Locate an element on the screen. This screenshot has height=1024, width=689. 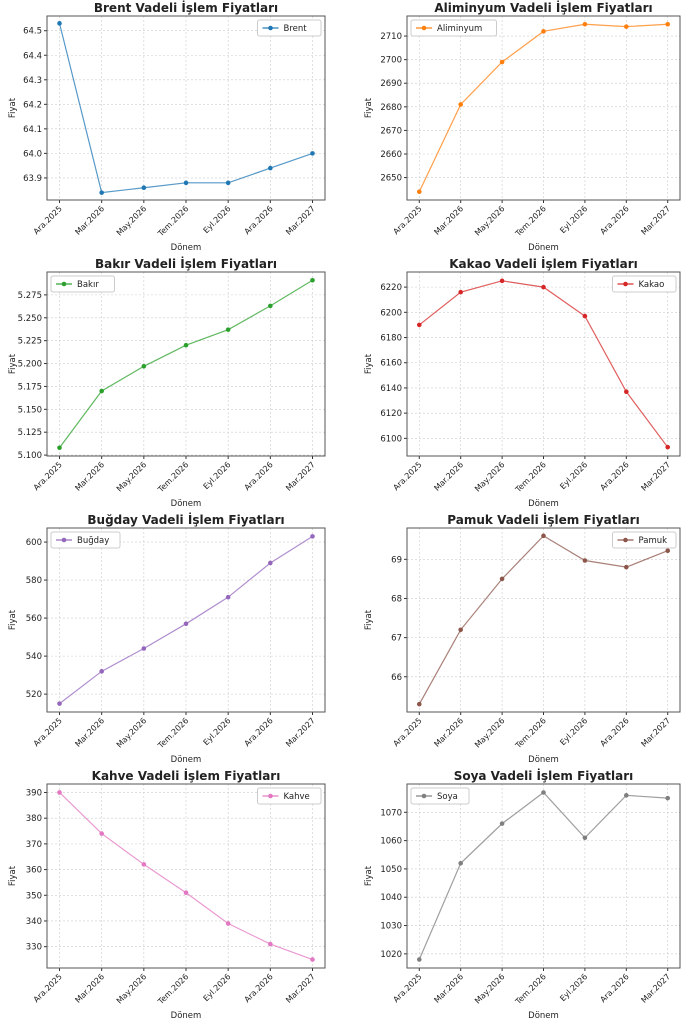
legend: Bakır is located at coordinates (82, 284).